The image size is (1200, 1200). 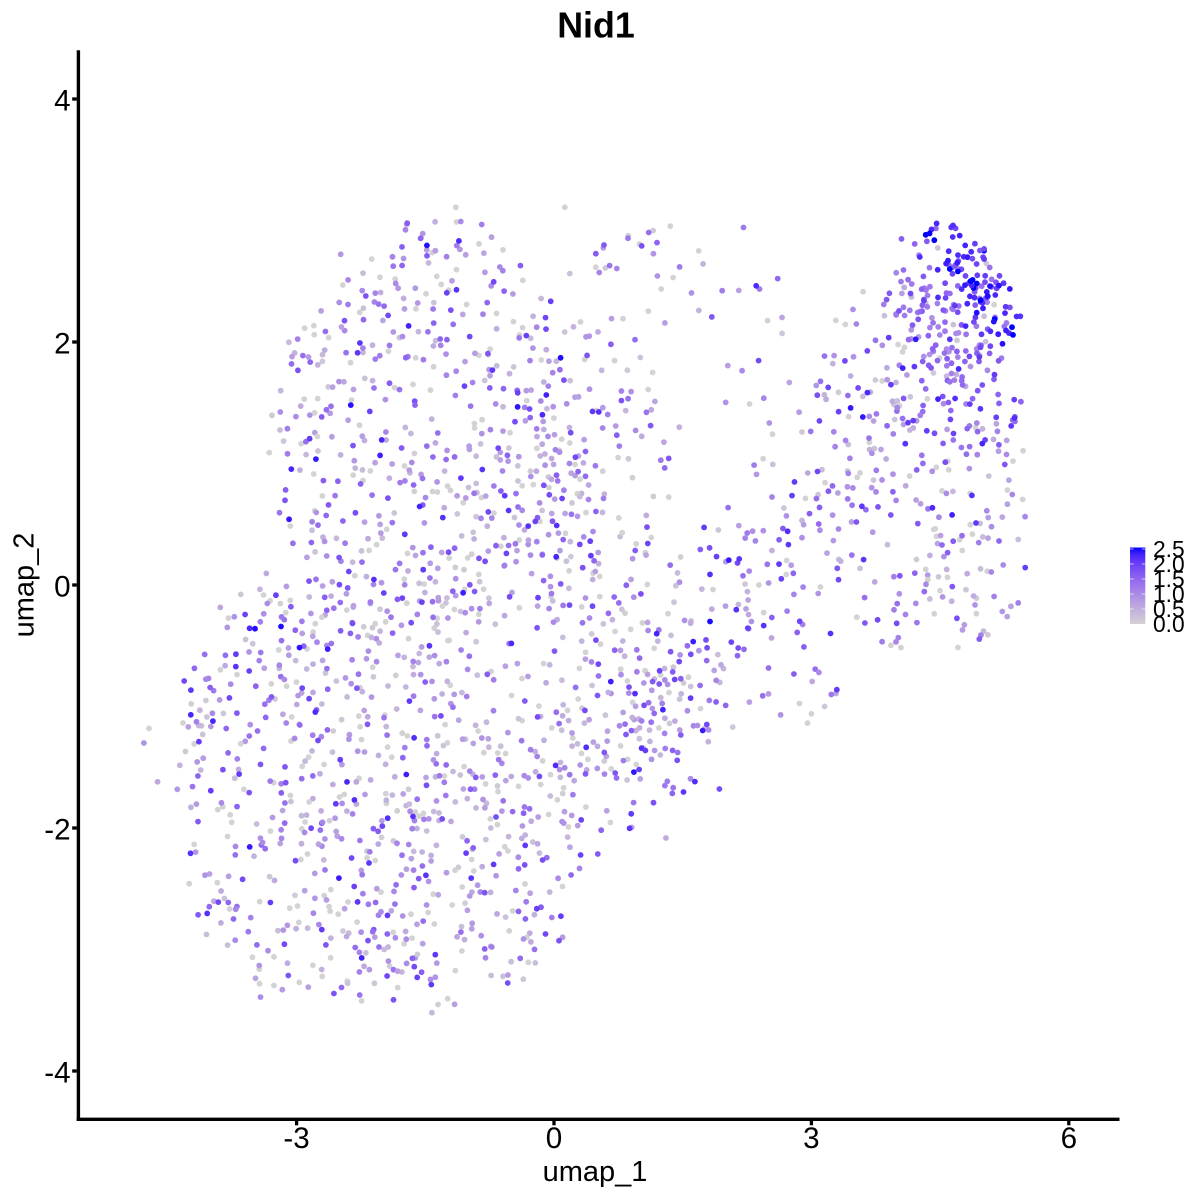 I want to click on svg-text: 0.5, so click(x=1169, y=609).